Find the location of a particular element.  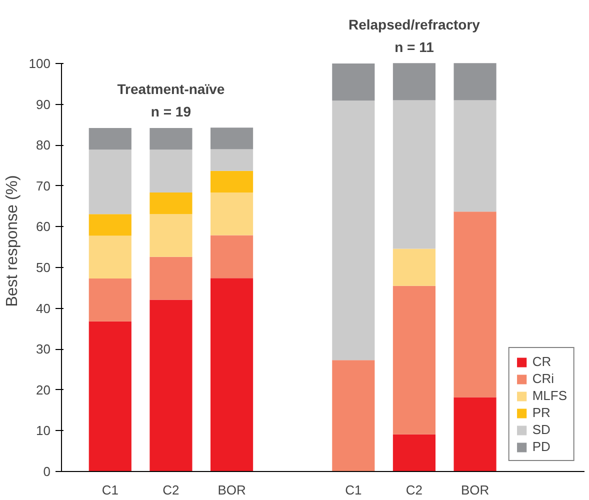

y-axis-title: Best response (%) is located at coordinates (12, 241).